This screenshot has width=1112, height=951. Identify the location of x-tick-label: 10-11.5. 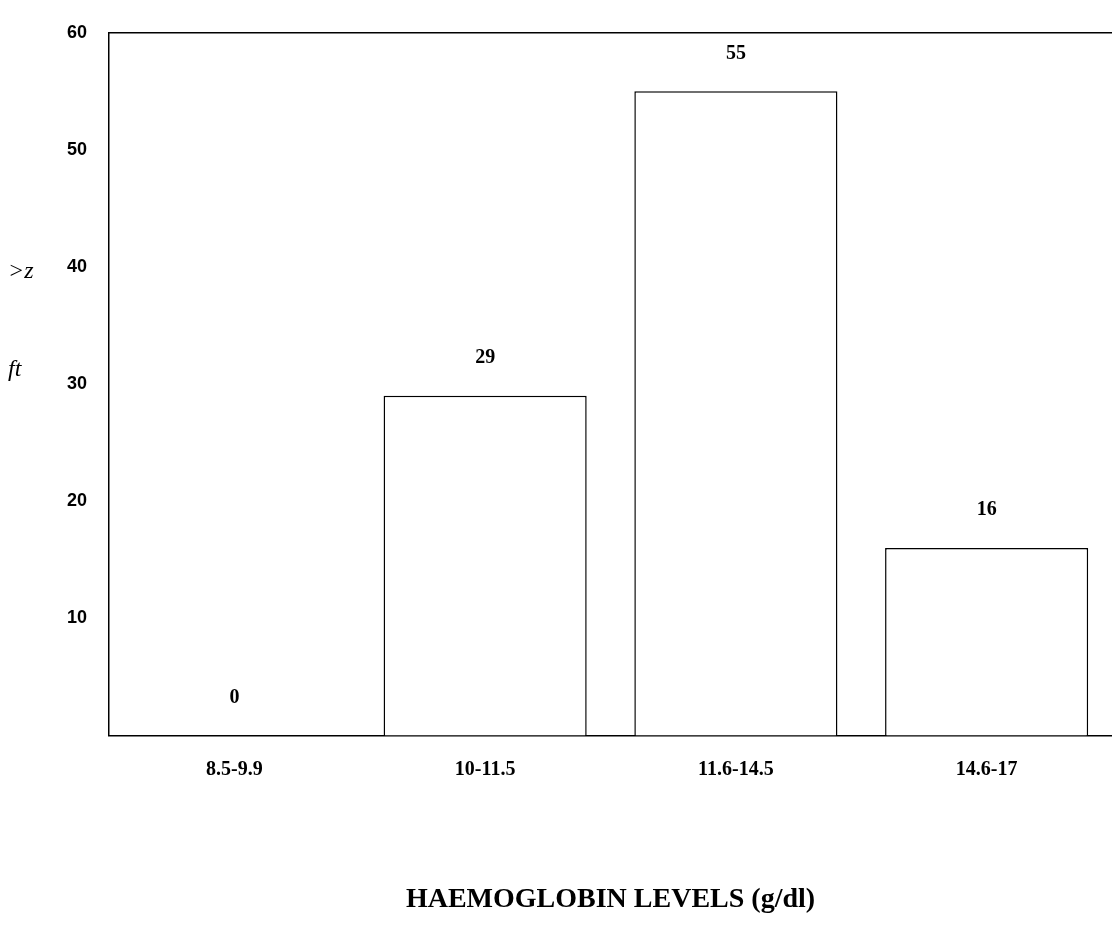
(485, 767).